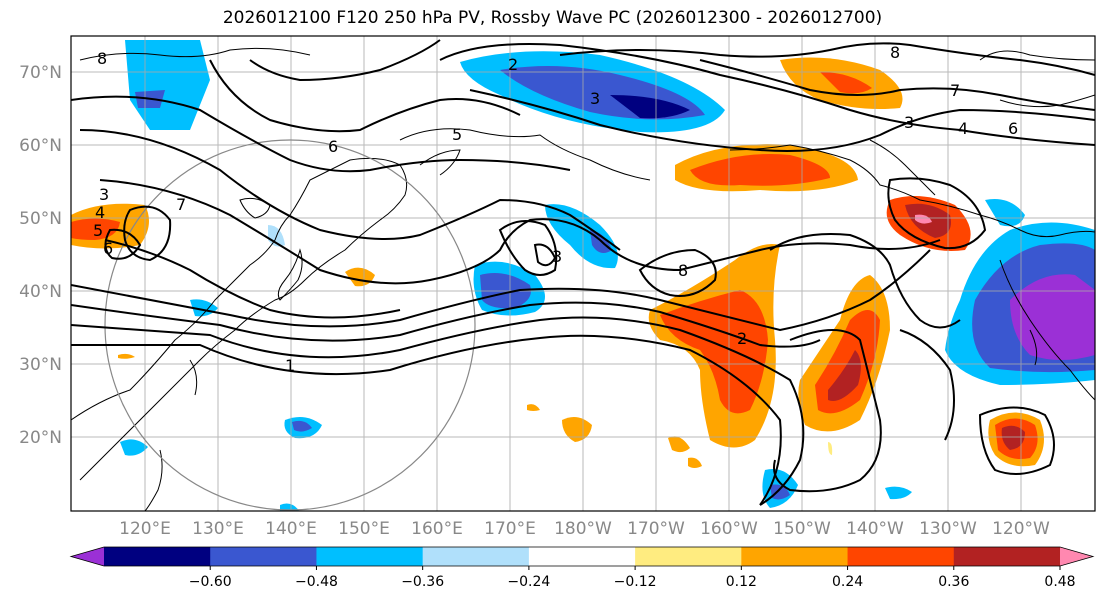 The width and height of the screenshot is (1105, 604). I want to click on colorbar-label: 0.24, so click(847, 582).